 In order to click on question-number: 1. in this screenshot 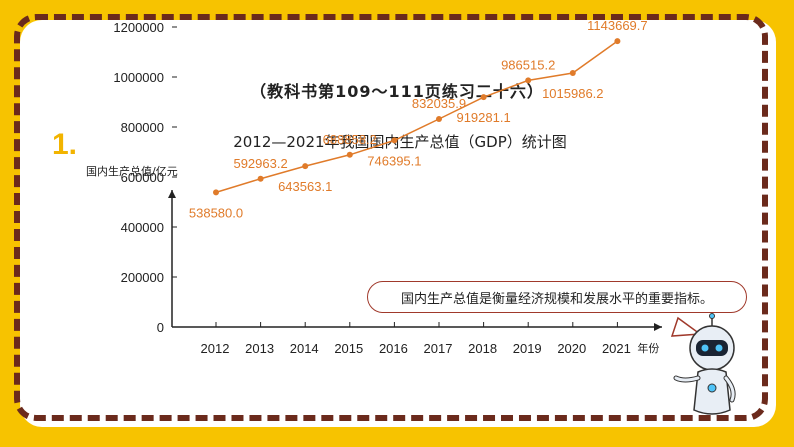, I will do `click(65, 144)`.